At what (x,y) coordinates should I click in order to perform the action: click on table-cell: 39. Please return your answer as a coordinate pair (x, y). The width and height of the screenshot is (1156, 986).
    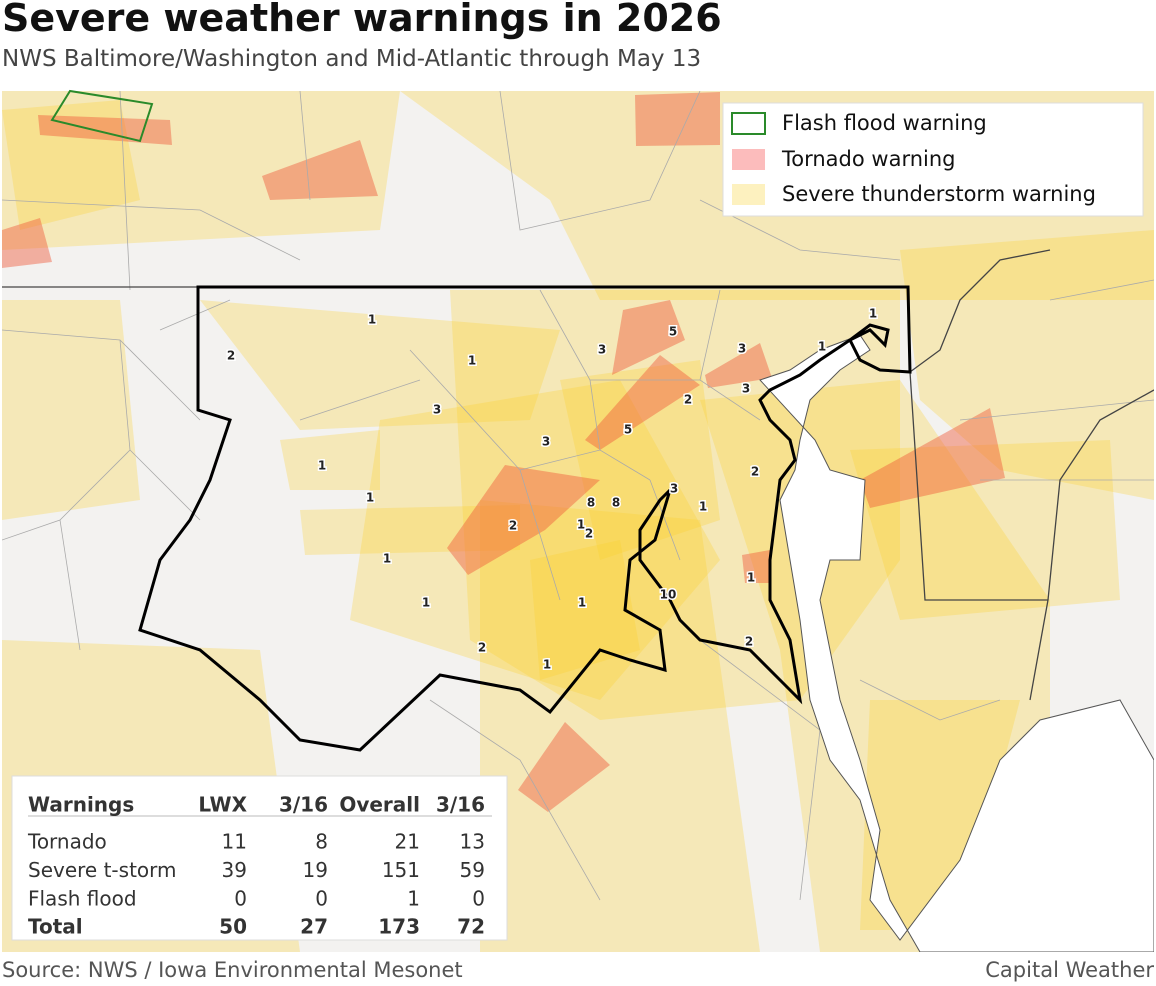
    Looking at the image, I should click on (234, 870).